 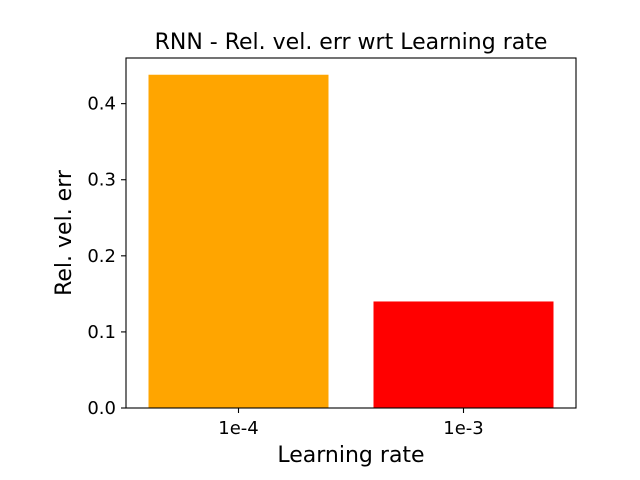 What do you see at coordinates (101, 408) in the screenshot?
I see `y-tick-label: 0.0` at bounding box center [101, 408].